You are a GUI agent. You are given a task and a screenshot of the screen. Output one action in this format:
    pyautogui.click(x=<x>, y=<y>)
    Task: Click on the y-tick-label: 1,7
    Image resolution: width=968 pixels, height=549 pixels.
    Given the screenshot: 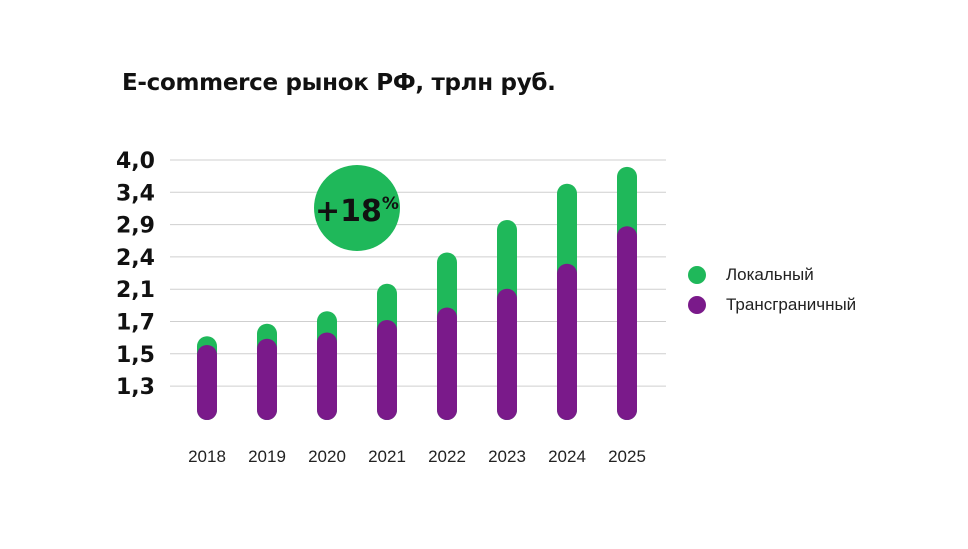 What is the action you would take?
    pyautogui.click(x=135, y=323)
    